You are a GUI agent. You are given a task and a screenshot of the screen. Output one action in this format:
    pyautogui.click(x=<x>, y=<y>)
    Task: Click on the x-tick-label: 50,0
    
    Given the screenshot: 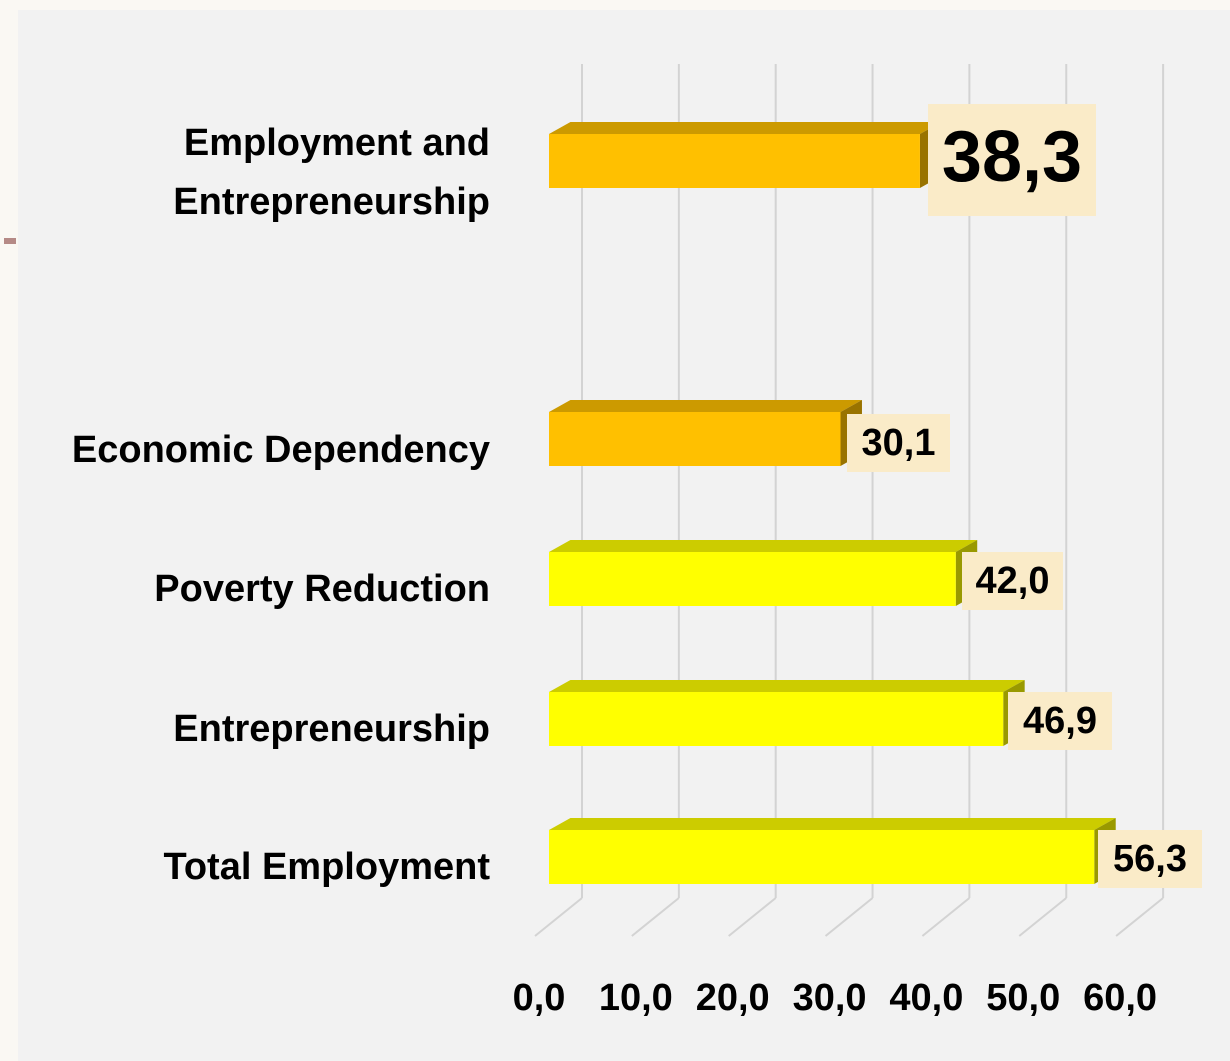 What is the action you would take?
    pyautogui.click(x=1023, y=998)
    